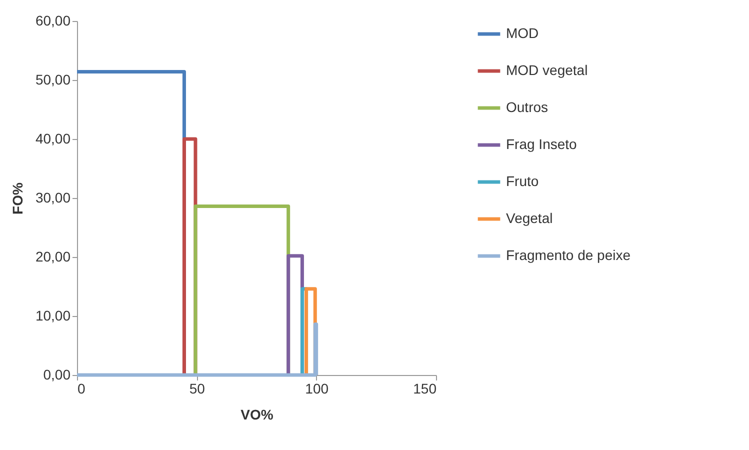 This screenshot has width=749, height=450. Describe the element at coordinates (542, 144) in the screenshot. I see `legend-label: Frag Inseto` at that location.